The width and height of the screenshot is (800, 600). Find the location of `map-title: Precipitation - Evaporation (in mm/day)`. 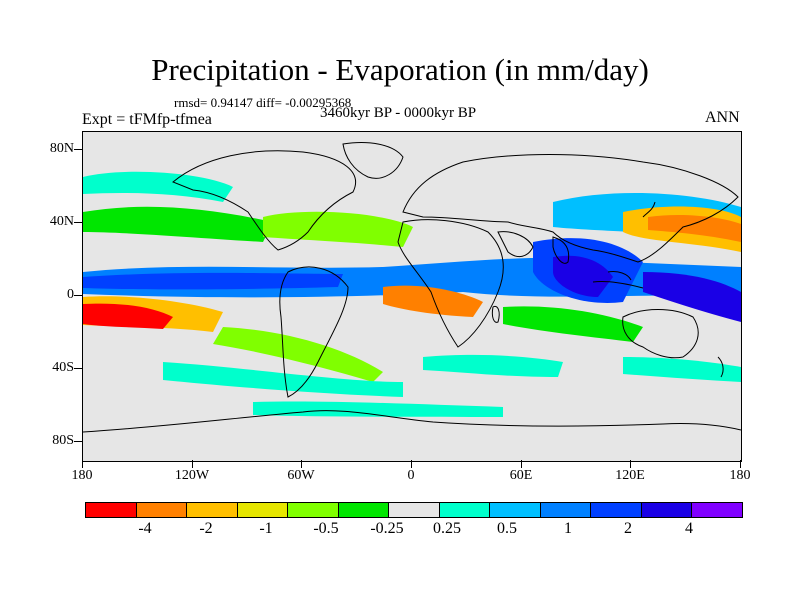

map-title: Precipitation - Evaporation (in mm/day) is located at coordinates (400, 69).